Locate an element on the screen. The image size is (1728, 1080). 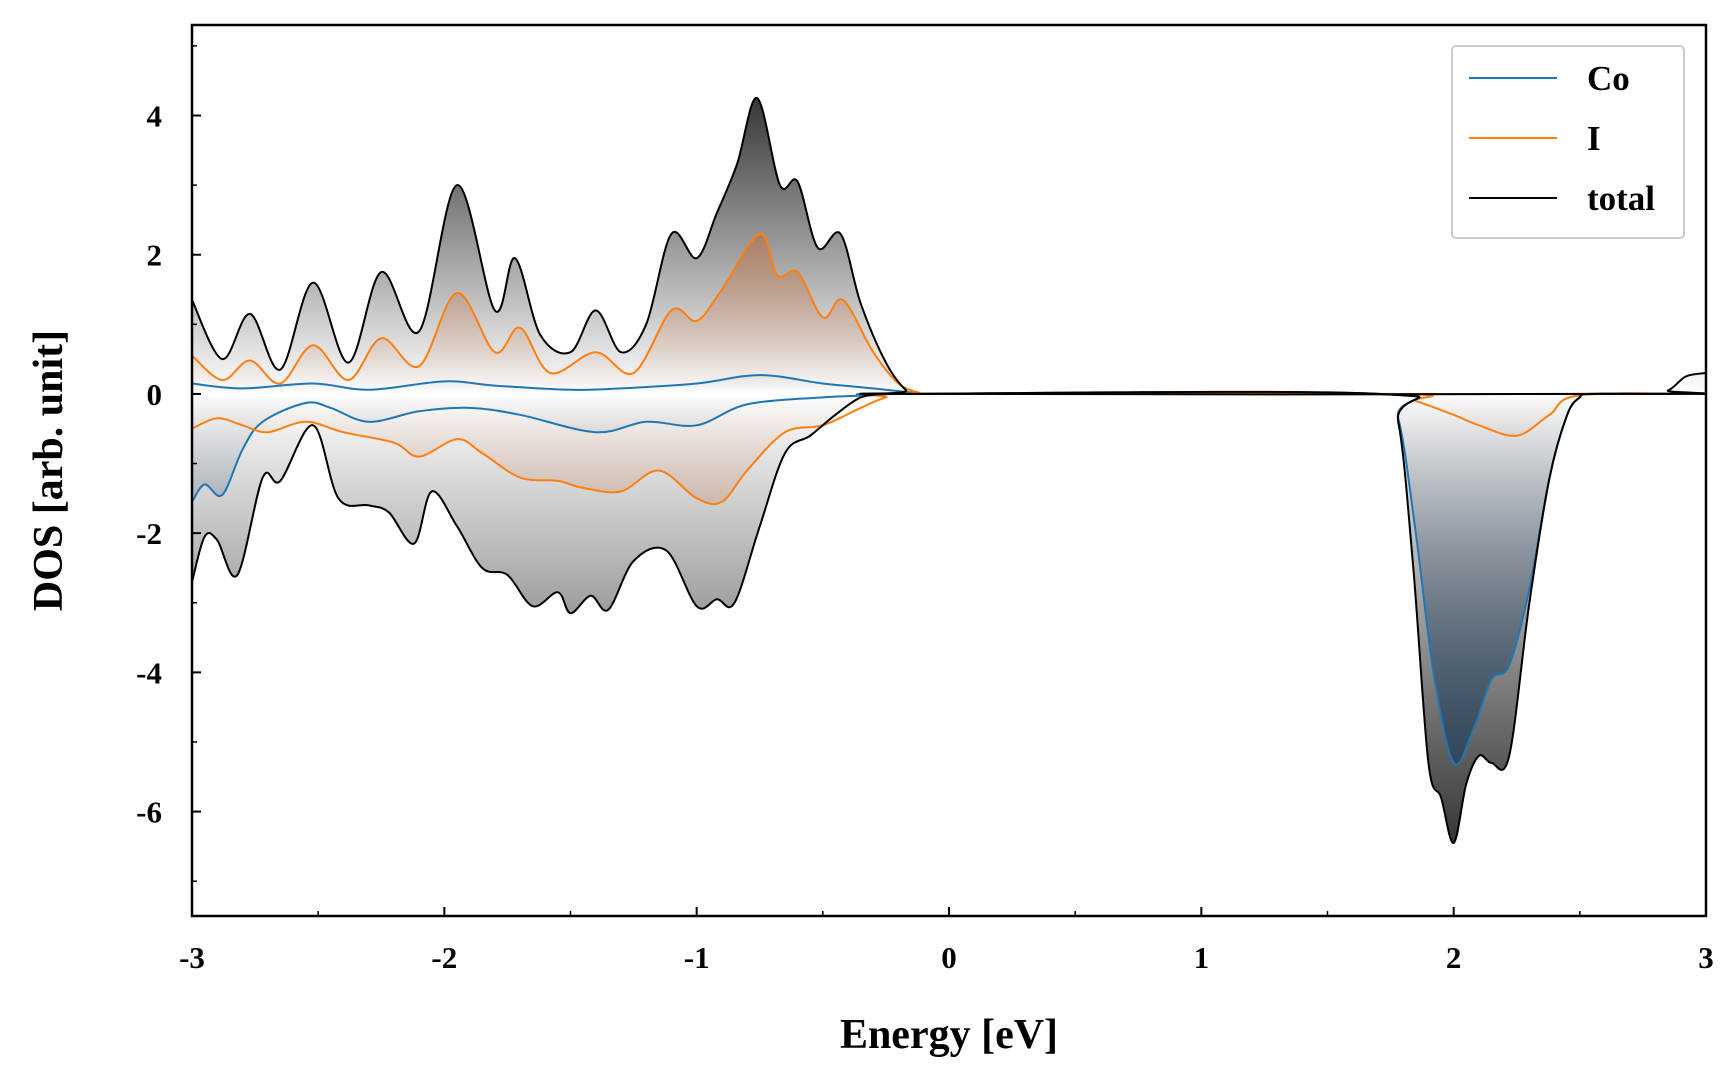
legend-label-co: Co is located at coordinates (1608, 78).